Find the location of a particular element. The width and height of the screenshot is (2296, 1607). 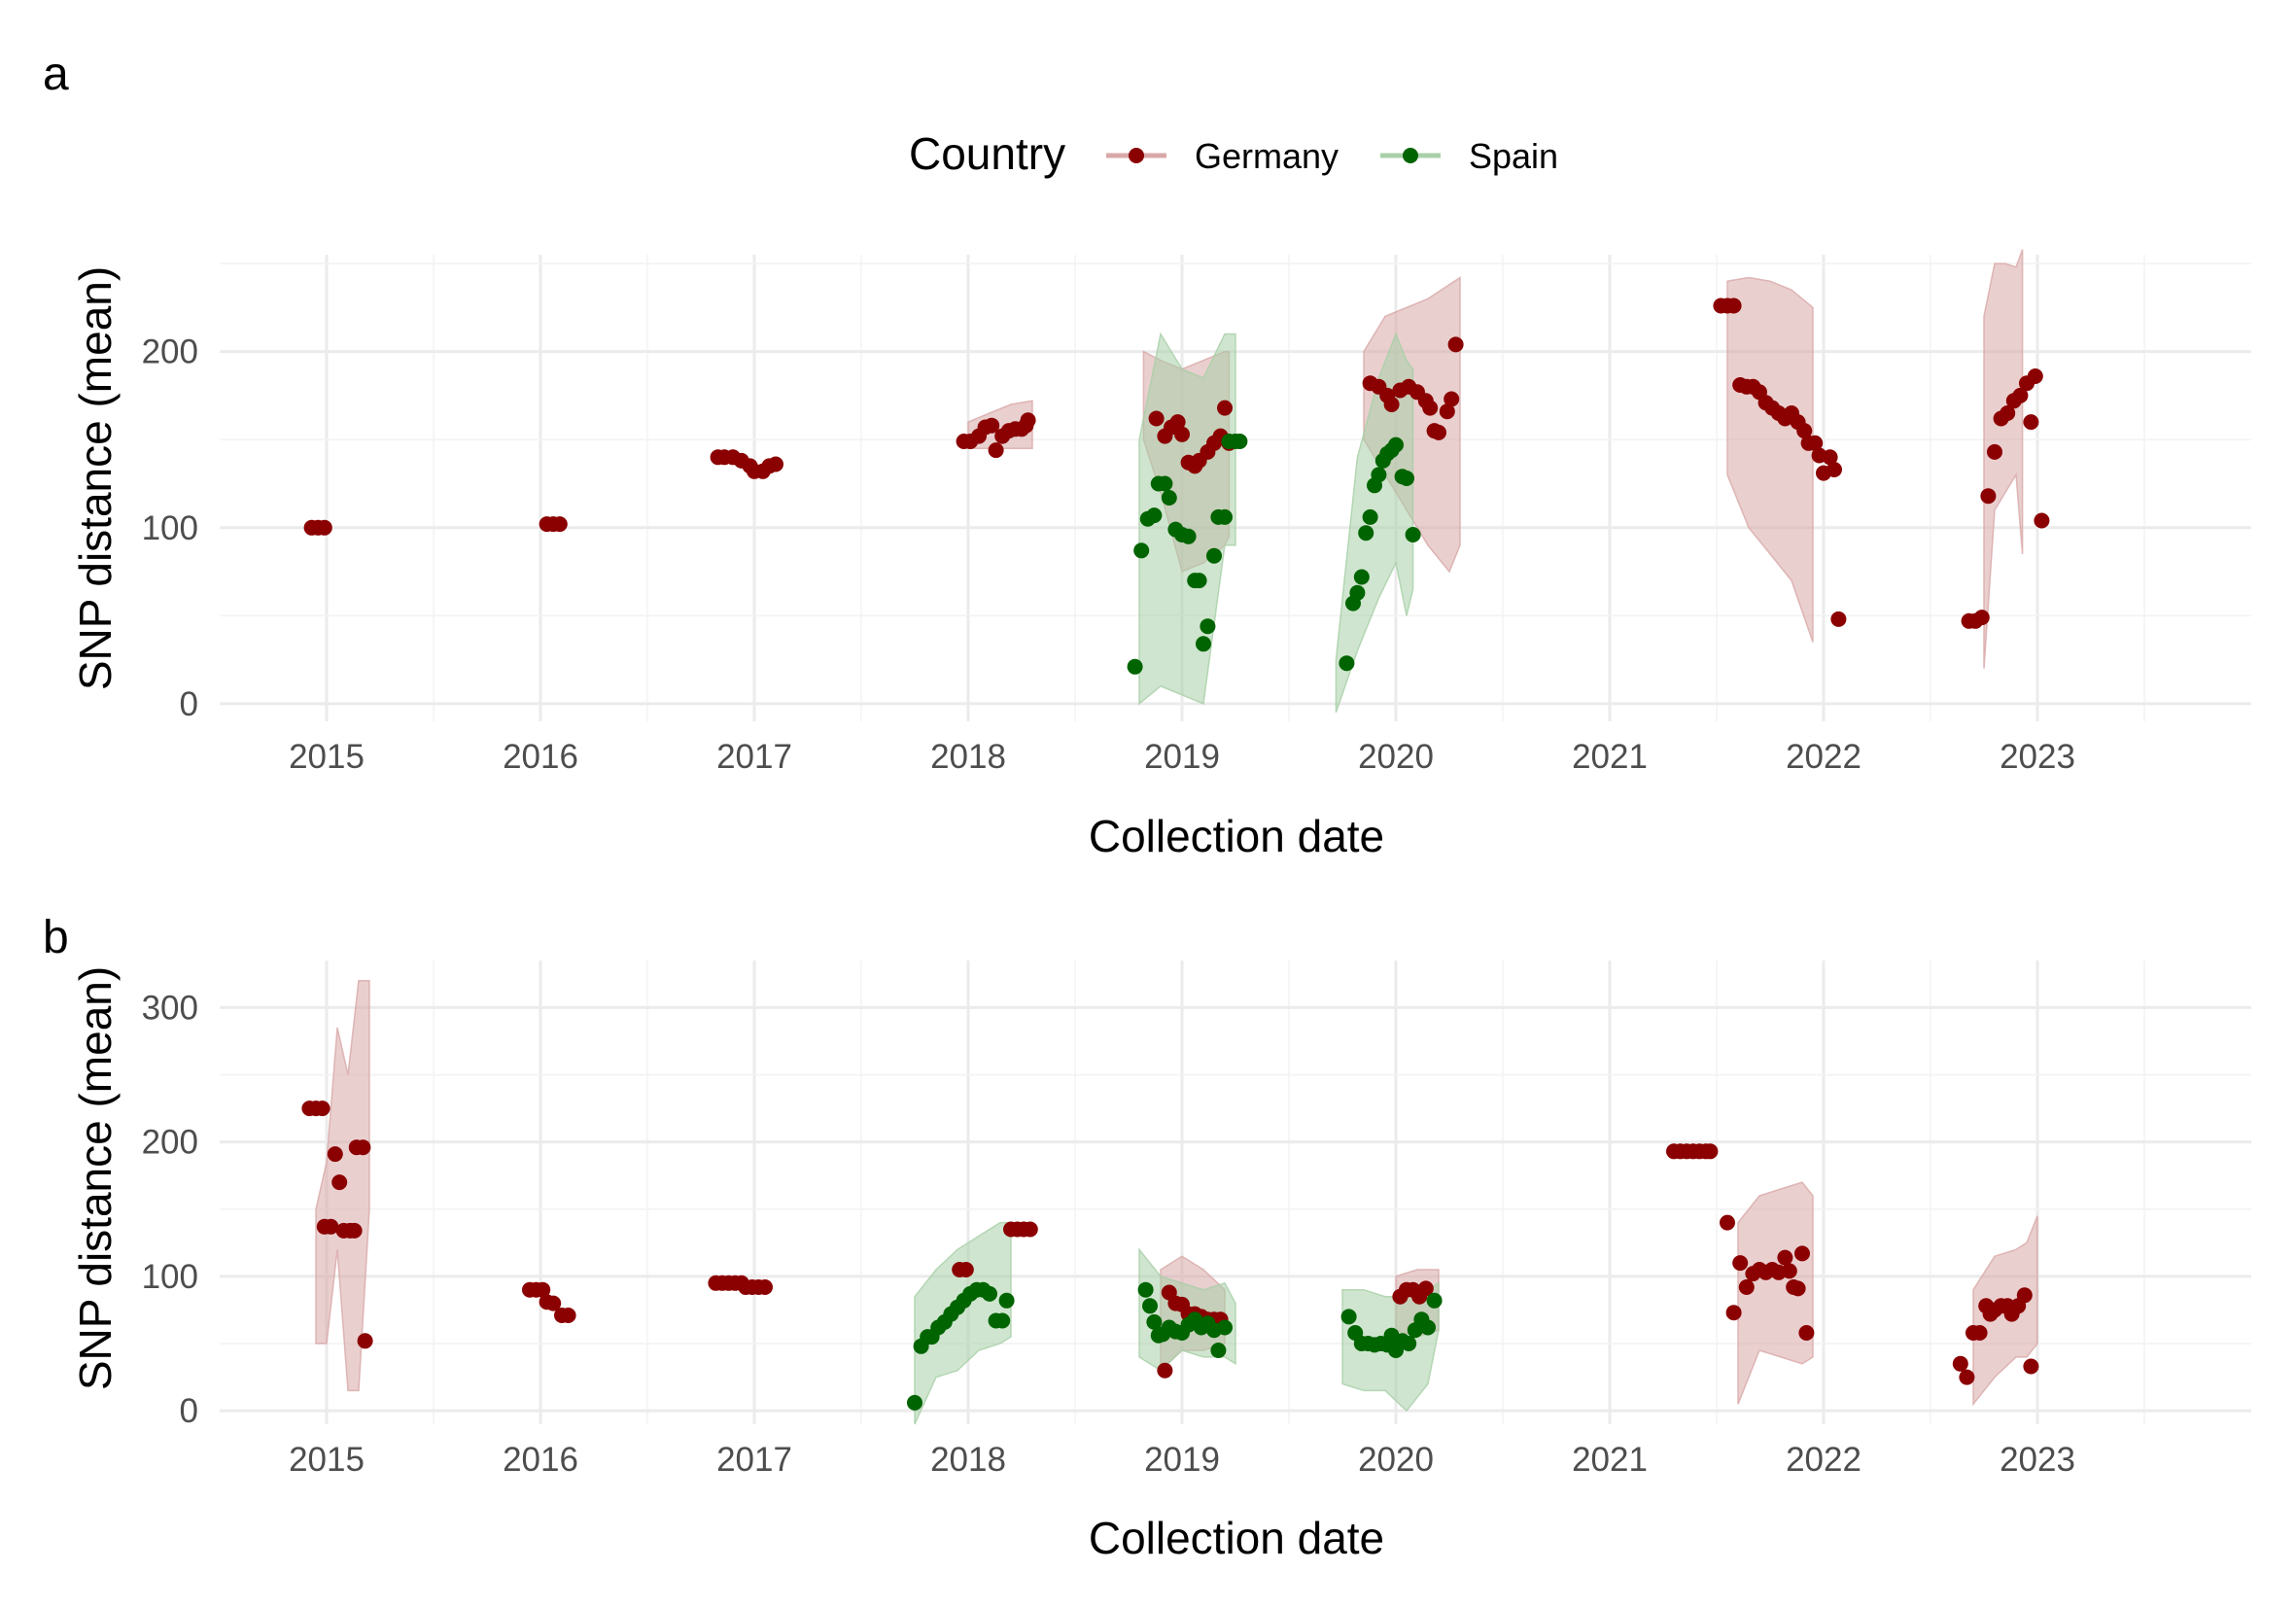

panel-a-y-axis-title: SNP distance (mean) is located at coordinates (95, 478).